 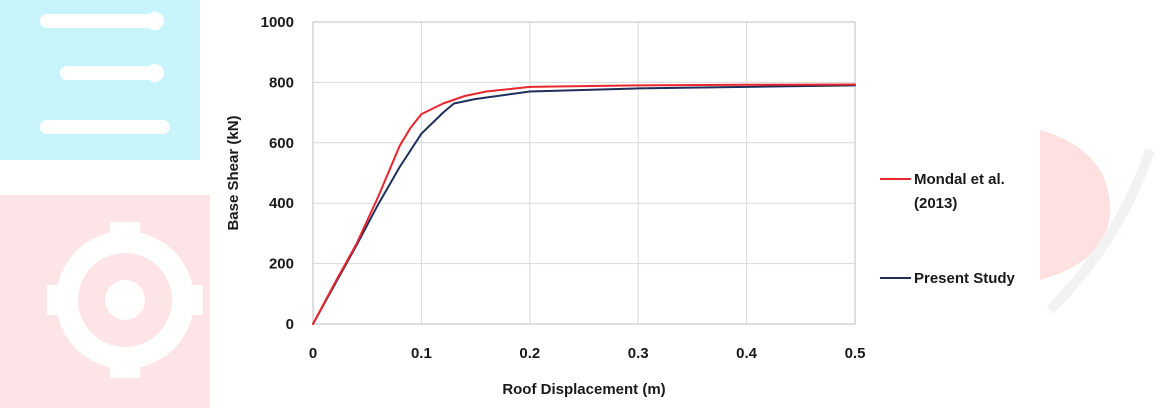 I want to click on legend: Mondal et al. (2013) Present Study, so click(x=948, y=229).